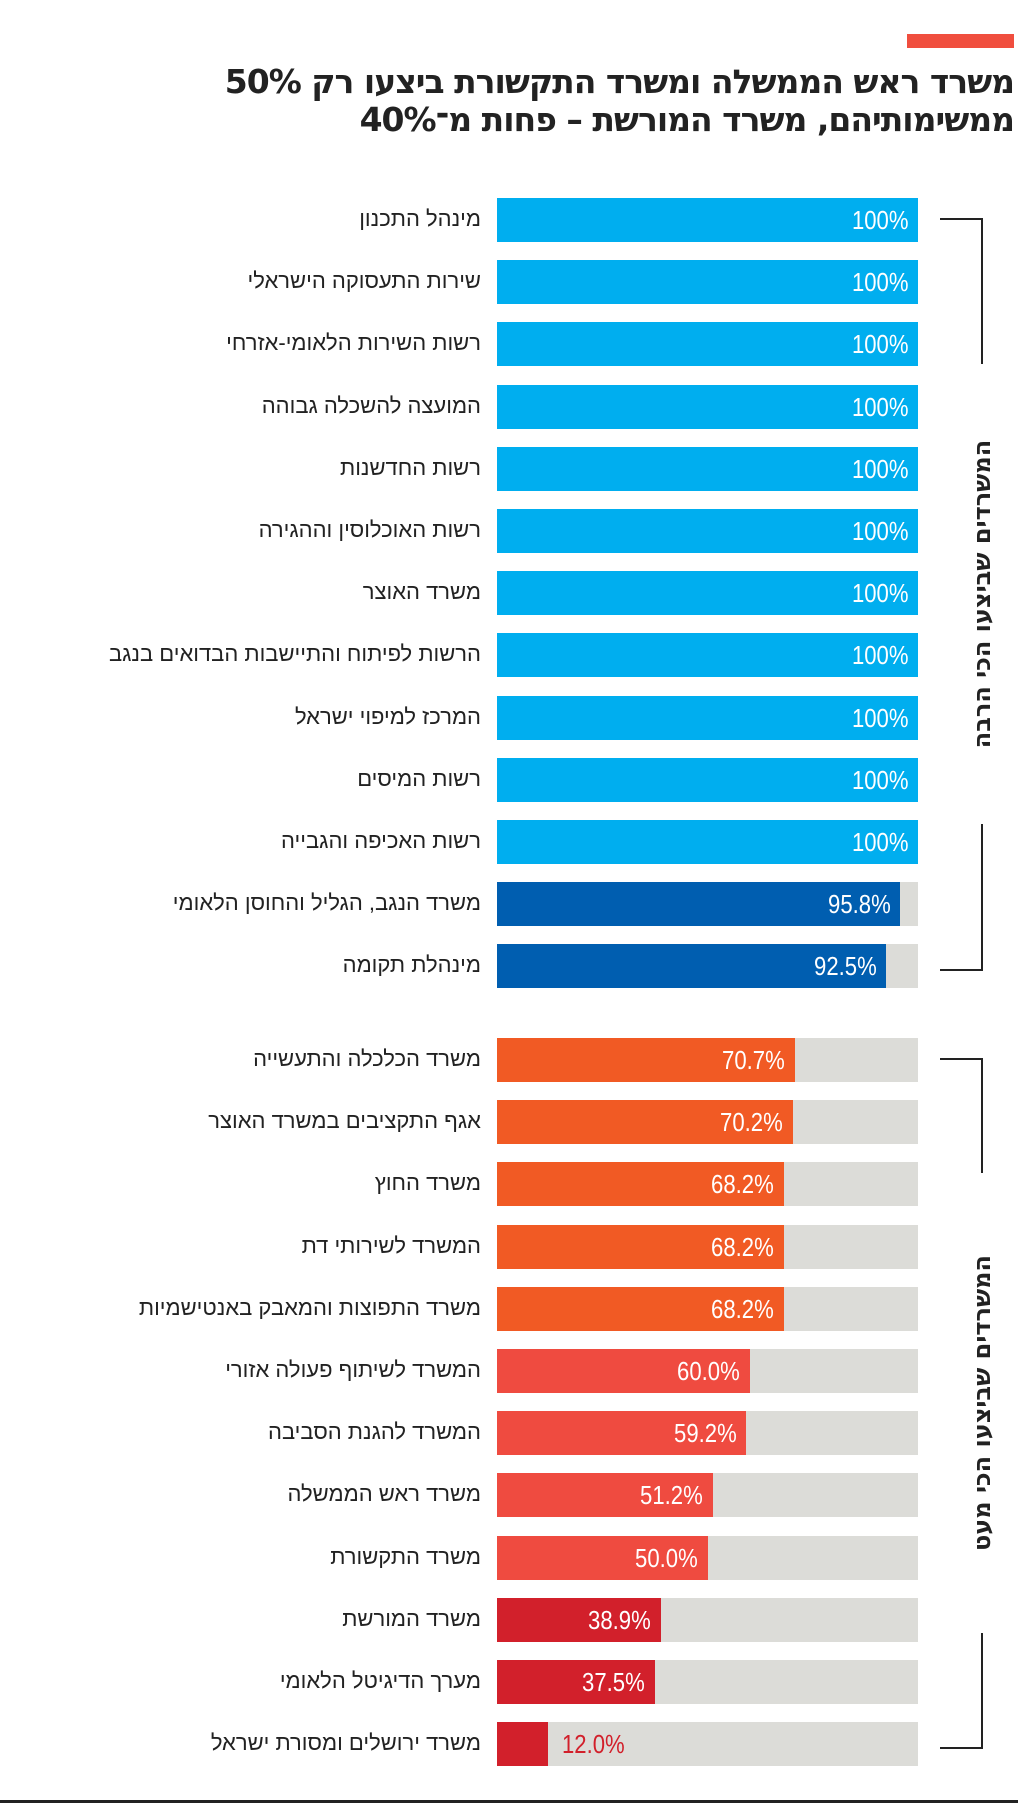 Image resolution: width=1024 pixels, height=1806 pixels. Describe the element at coordinates (345, 1743) in the screenshot. I see `category-label: משרד ירושלים ומסורת ישראל` at that location.